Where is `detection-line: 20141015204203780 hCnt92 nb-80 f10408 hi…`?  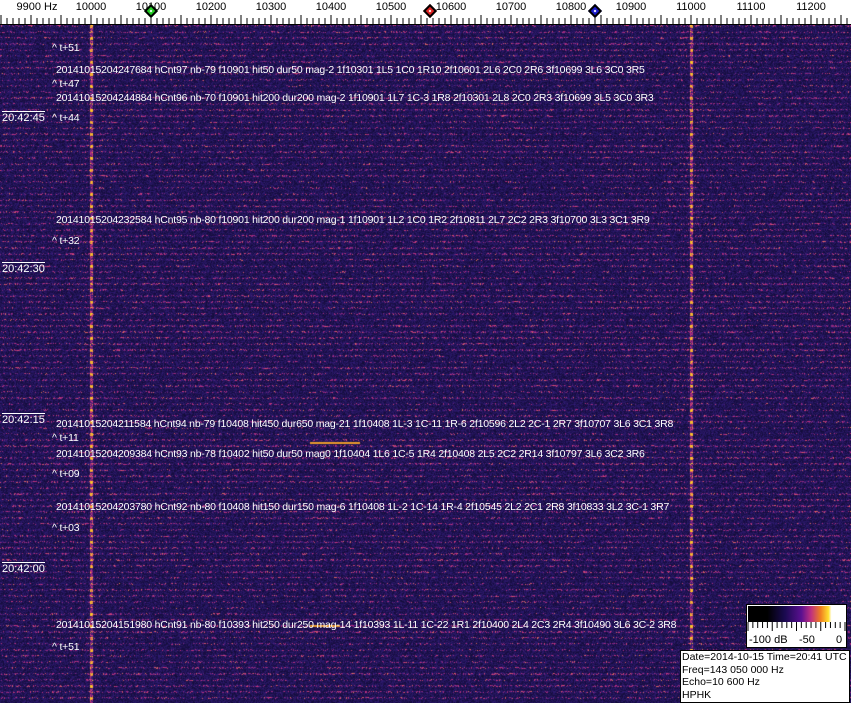 detection-line: 20141015204203780 hCnt92 nb-80 f10408 hi… is located at coordinates (363, 507).